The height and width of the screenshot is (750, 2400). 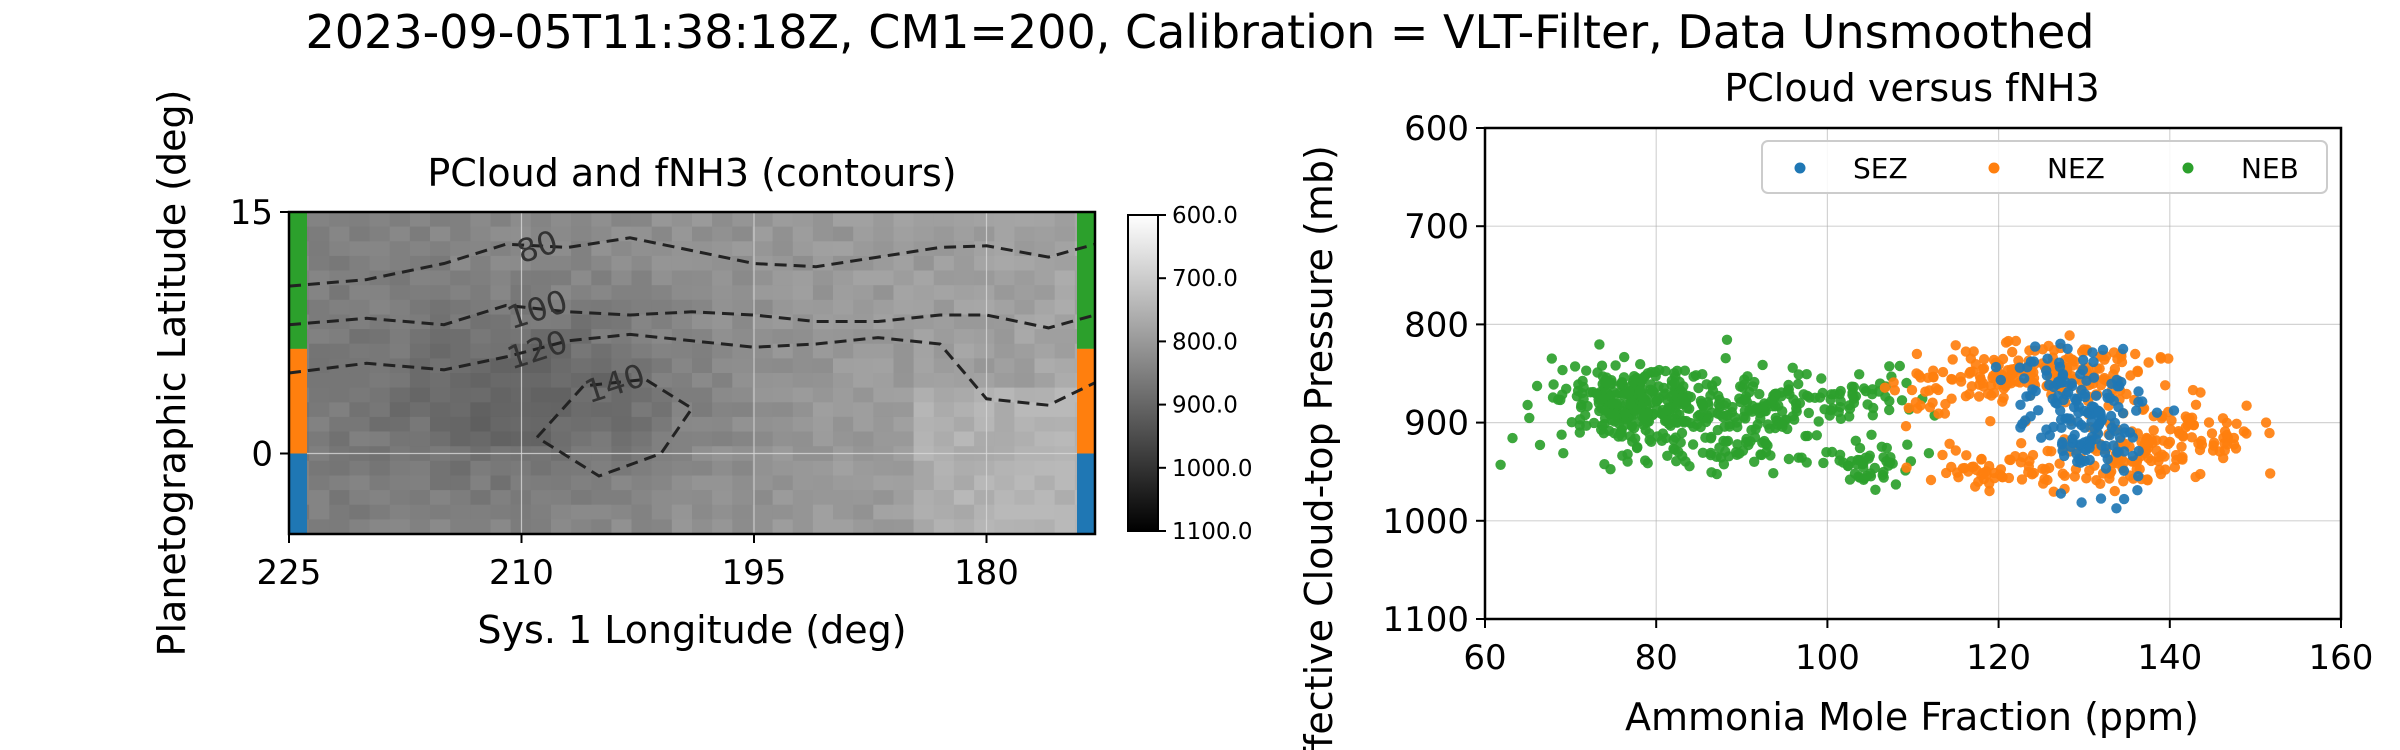 What do you see at coordinates (691, 173) in the screenshot?
I see `map-title: PCloud and fNH3 (contours)` at bounding box center [691, 173].